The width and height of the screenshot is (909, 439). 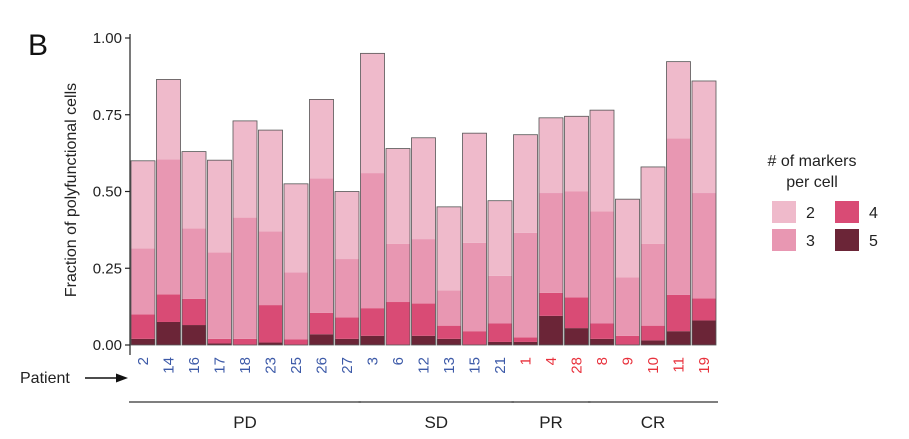 I want to click on y-tick-label: 1.00, so click(x=107, y=38).